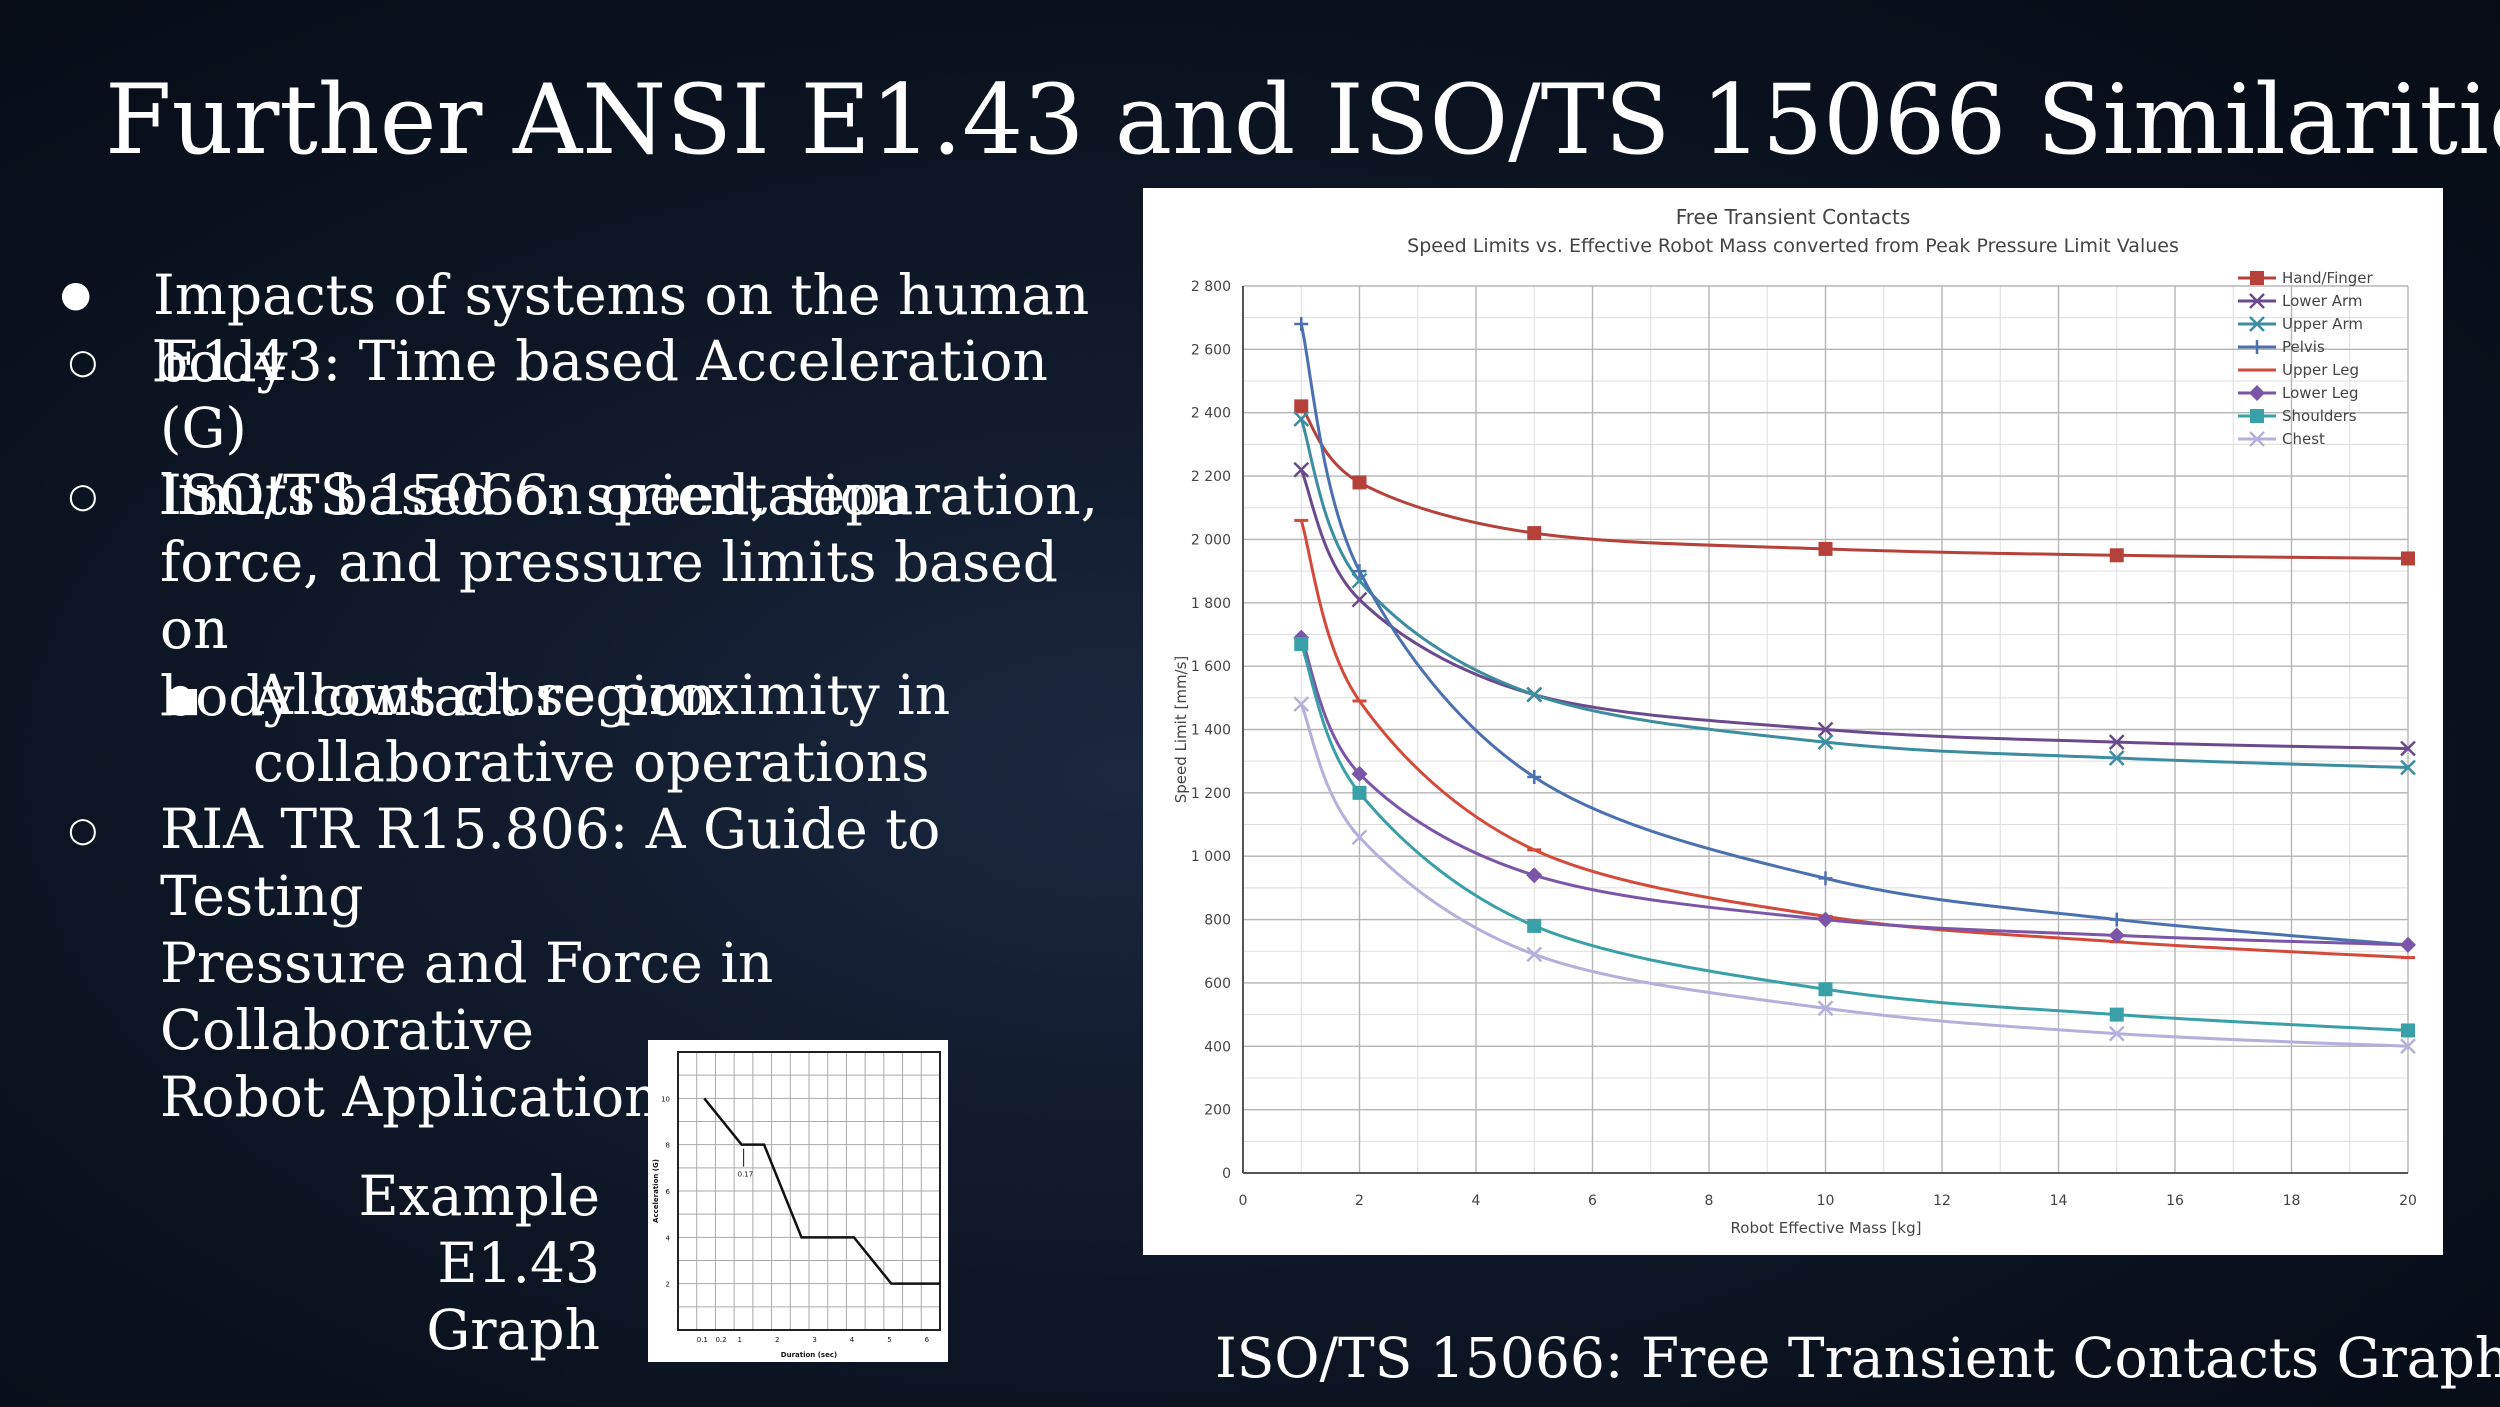 The image size is (2500, 1407). What do you see at coordinates (1211, 794) in the screenshot?
I see `y-tick-label: 1 200` at bounding box center [1211, 794].